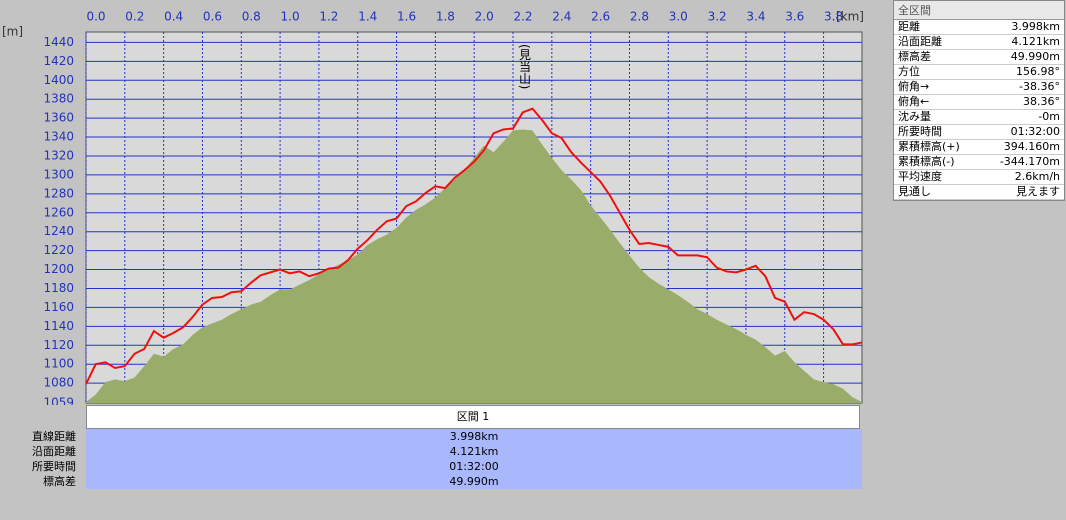 The height and width of the screenshot is (520, 1066). What do you see at coordinates (639, 17) in the screenshot?
I see `x-tick-label: 2.8` at bounding box center [639, 17].